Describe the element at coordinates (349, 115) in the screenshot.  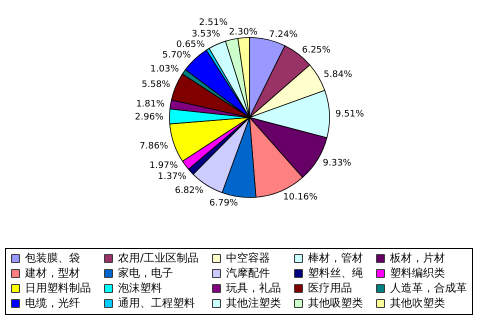
I see `data-label: 9.51%` at that location.